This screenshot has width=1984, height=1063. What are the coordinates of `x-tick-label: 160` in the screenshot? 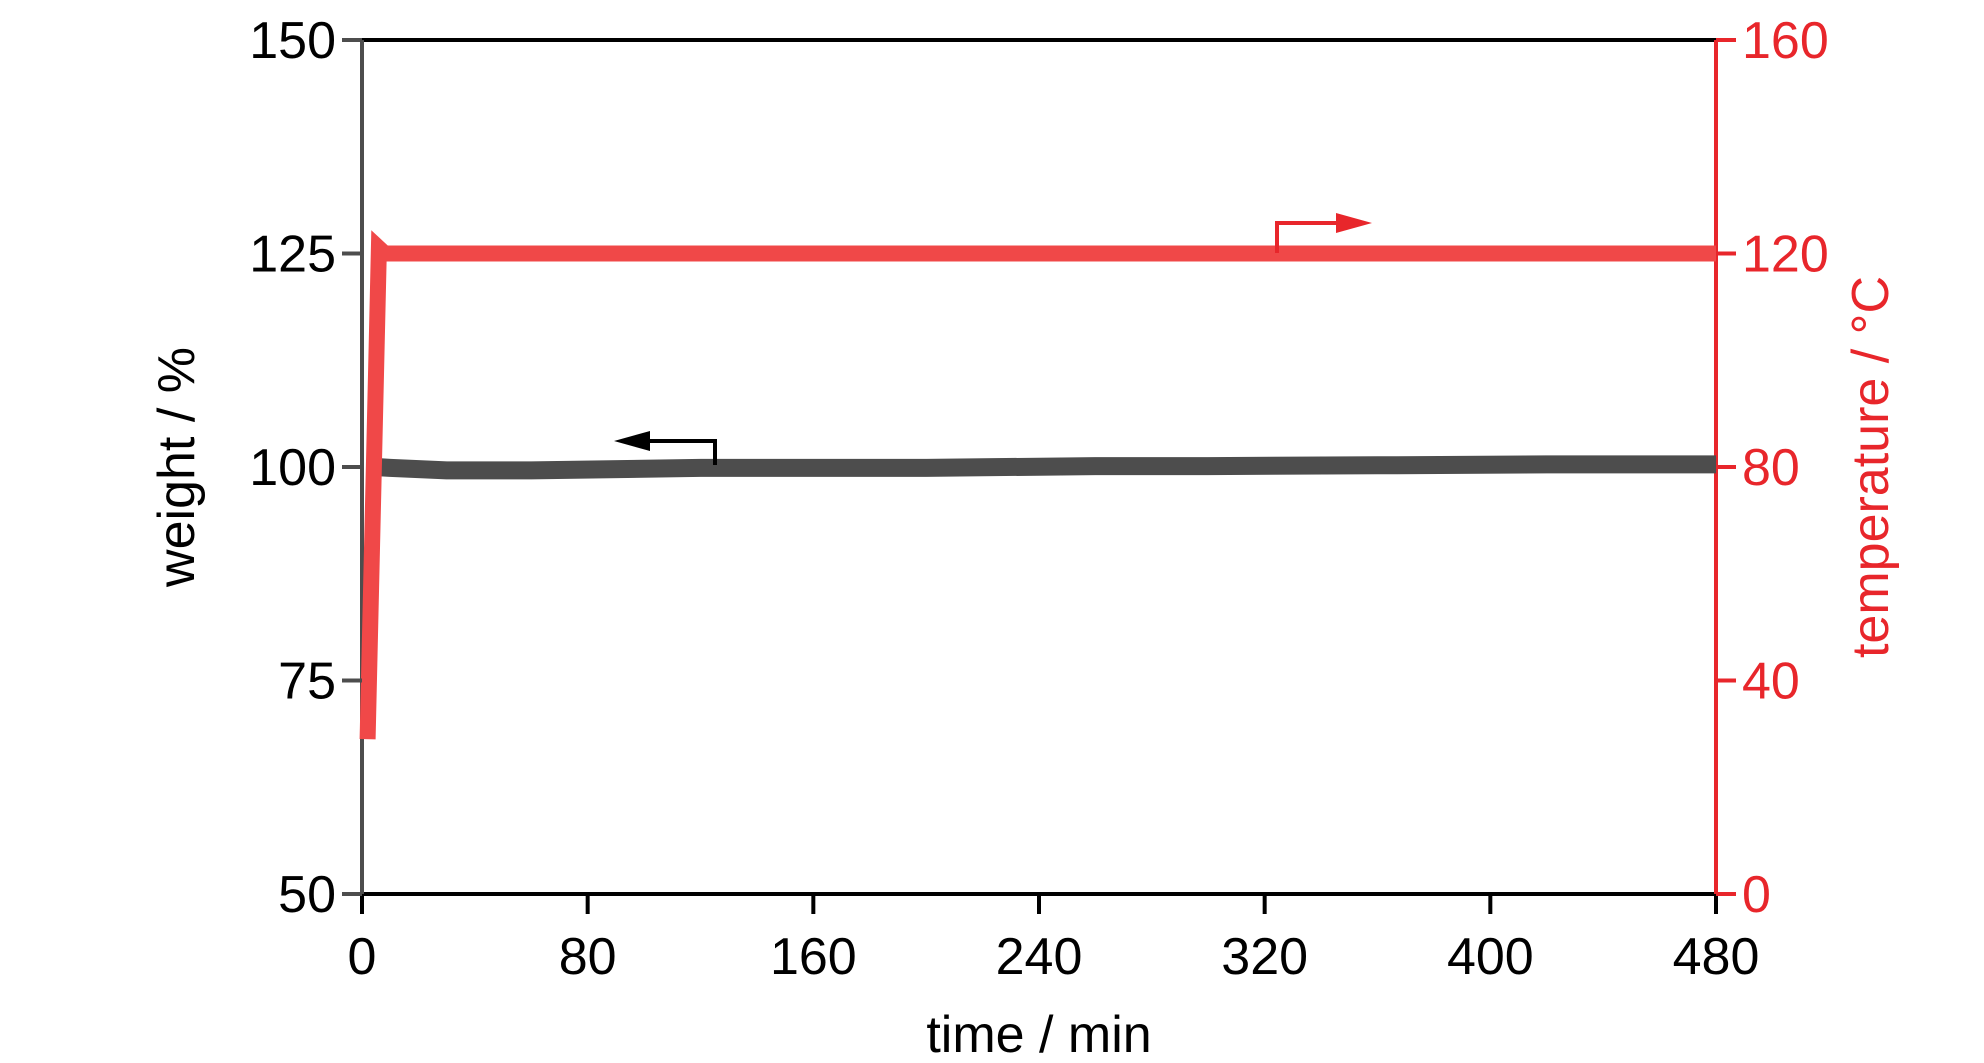 It's located at (813, 957).